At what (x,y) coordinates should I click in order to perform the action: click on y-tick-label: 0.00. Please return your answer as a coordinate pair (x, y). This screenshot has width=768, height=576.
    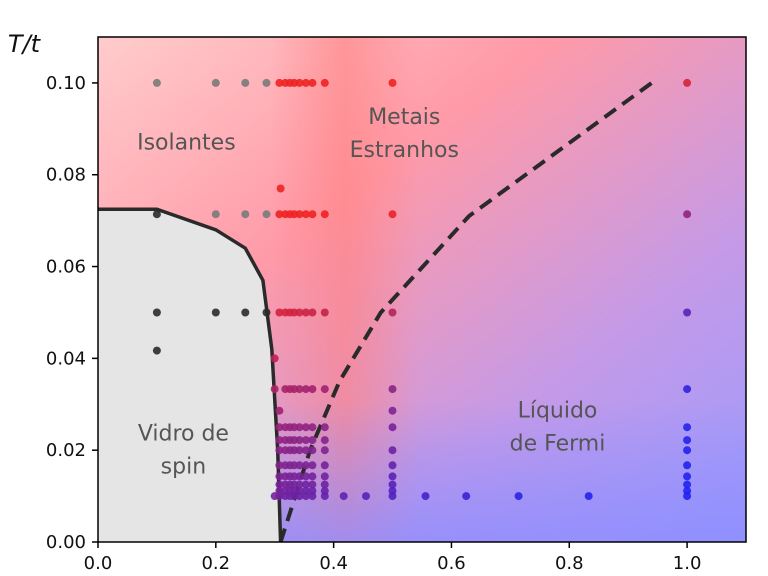
    Looking at the image, I should click on (66, 542).